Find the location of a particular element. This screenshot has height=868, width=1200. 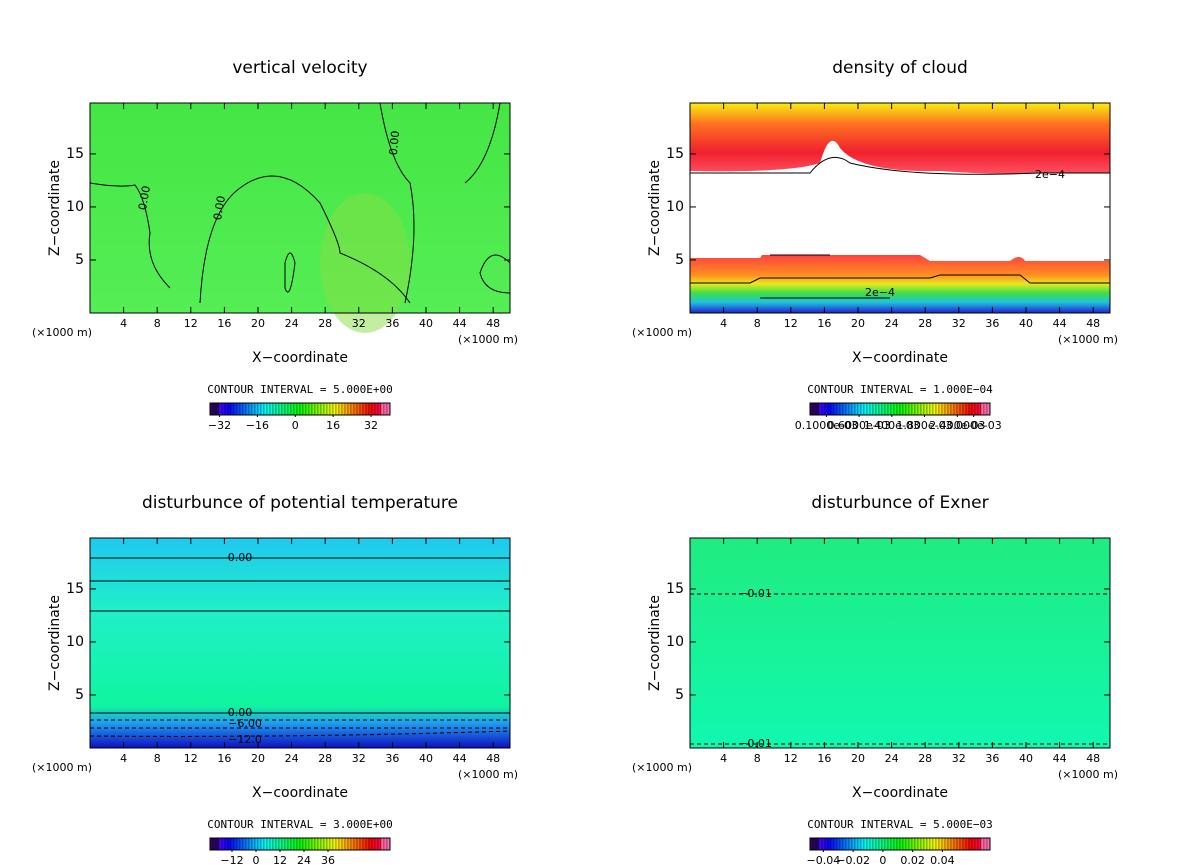

colorbar-tick-label: 0.1000e-03 is located at coordinates (826, 425).